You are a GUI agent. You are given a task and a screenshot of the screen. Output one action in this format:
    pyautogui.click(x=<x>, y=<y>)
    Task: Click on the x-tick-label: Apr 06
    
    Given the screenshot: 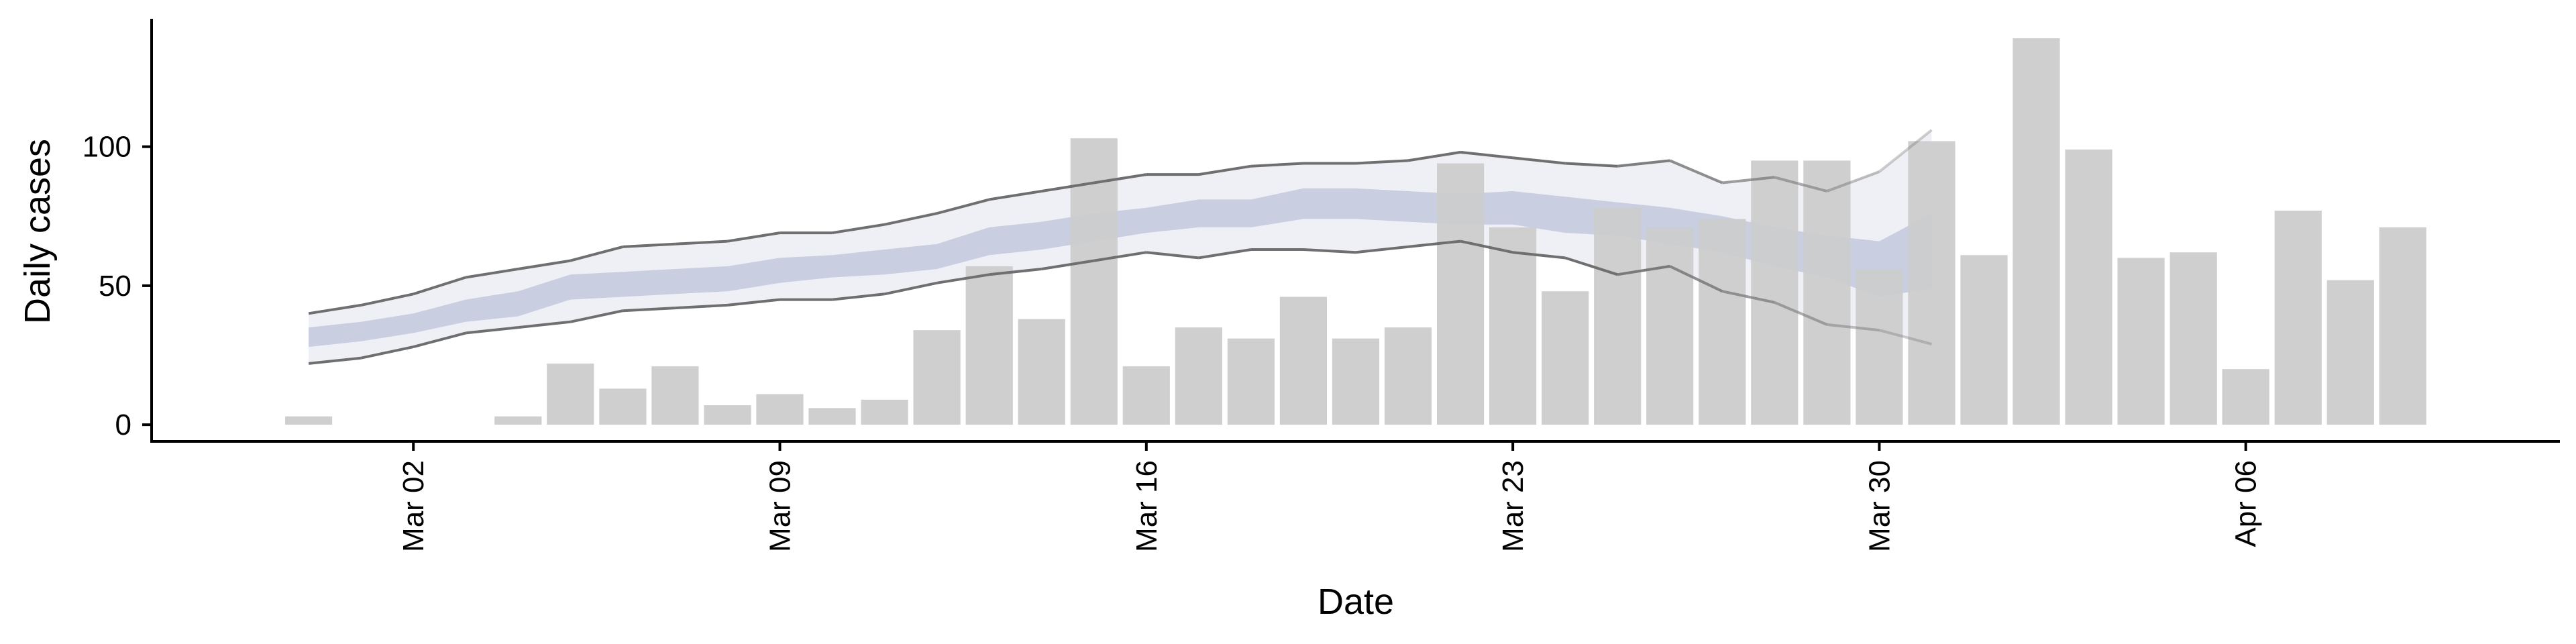 What is the action you would take?
    pyautogui.click(x=2246, y=503)
    